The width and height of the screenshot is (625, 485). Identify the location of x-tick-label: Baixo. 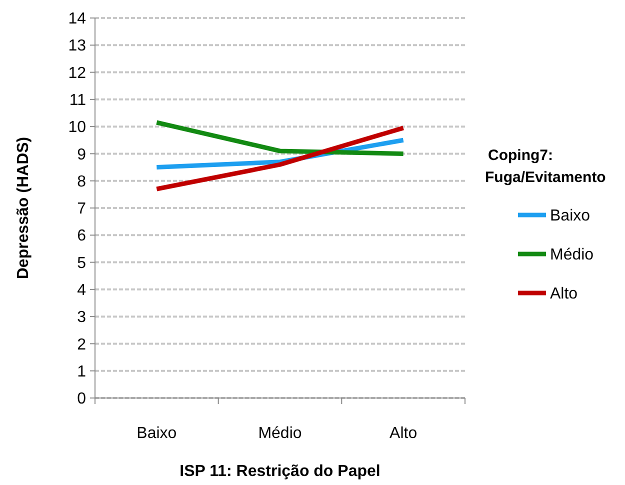
(156, 433).